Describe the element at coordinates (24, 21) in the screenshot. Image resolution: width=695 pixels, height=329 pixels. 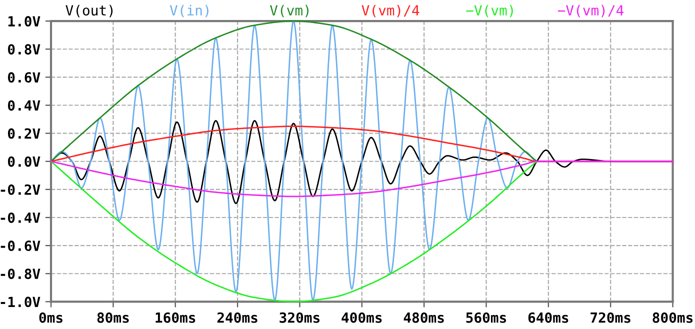
I see `y-tick-label: 1.0V` at that location.